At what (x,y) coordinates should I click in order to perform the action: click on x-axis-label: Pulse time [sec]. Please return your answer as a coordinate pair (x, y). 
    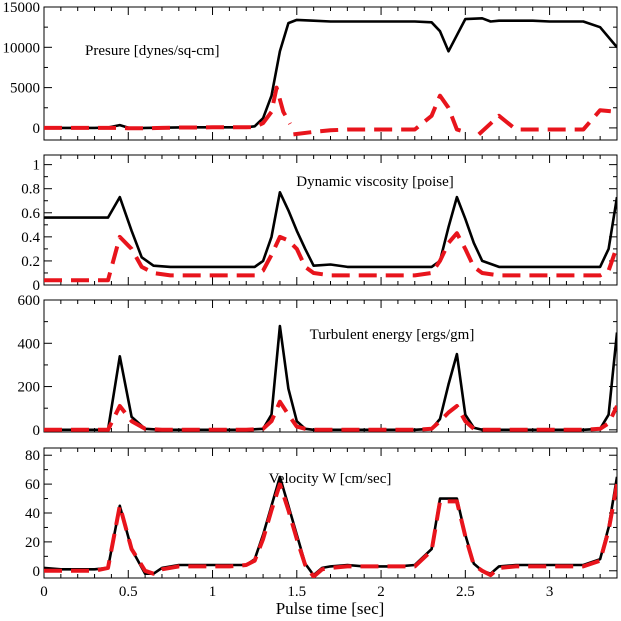
    Looking at the image, I should click on (330, 608).